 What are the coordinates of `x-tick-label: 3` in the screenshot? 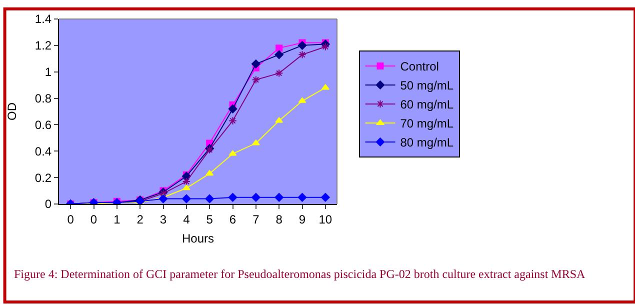 It's located at (163, 219).